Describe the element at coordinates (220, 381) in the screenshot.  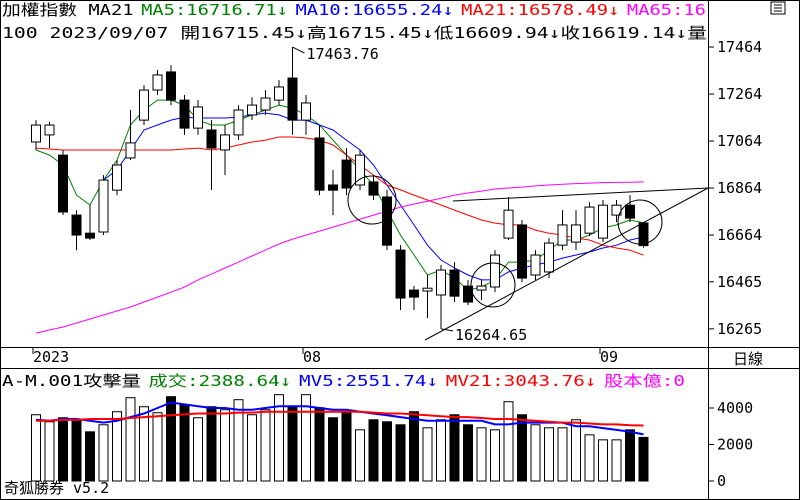
I see `legend-entry: 成交:2388.64↓` at that location.